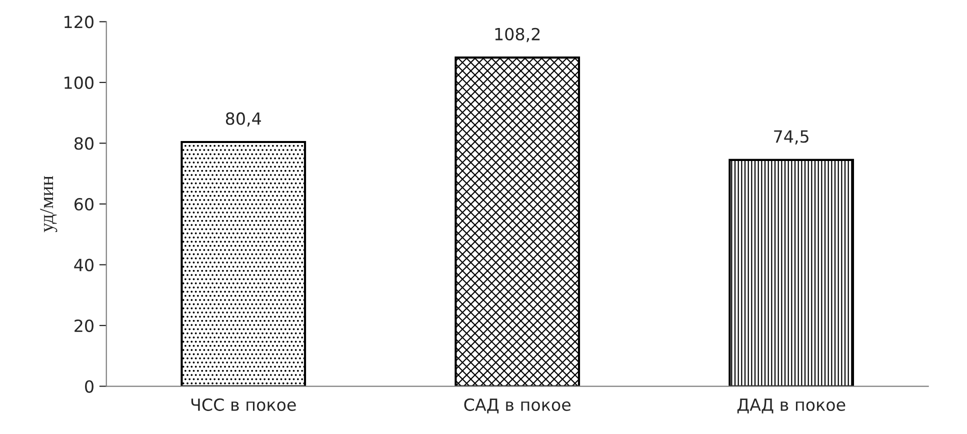 The width and height of the screenshot is (967, 434). I want to click on y-tick-label: 40, so click(84, 265).